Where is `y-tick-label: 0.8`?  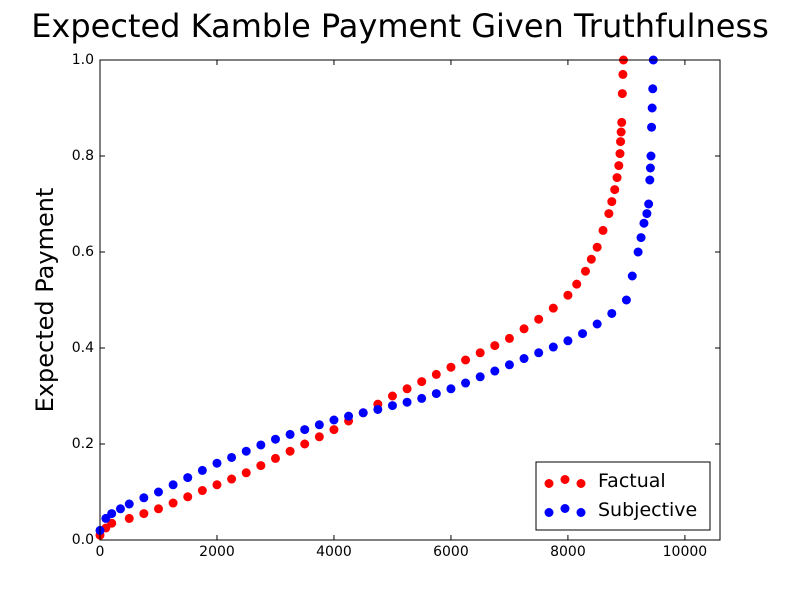
y-tick-label: 0.8 is located at coordinates (83, 156).